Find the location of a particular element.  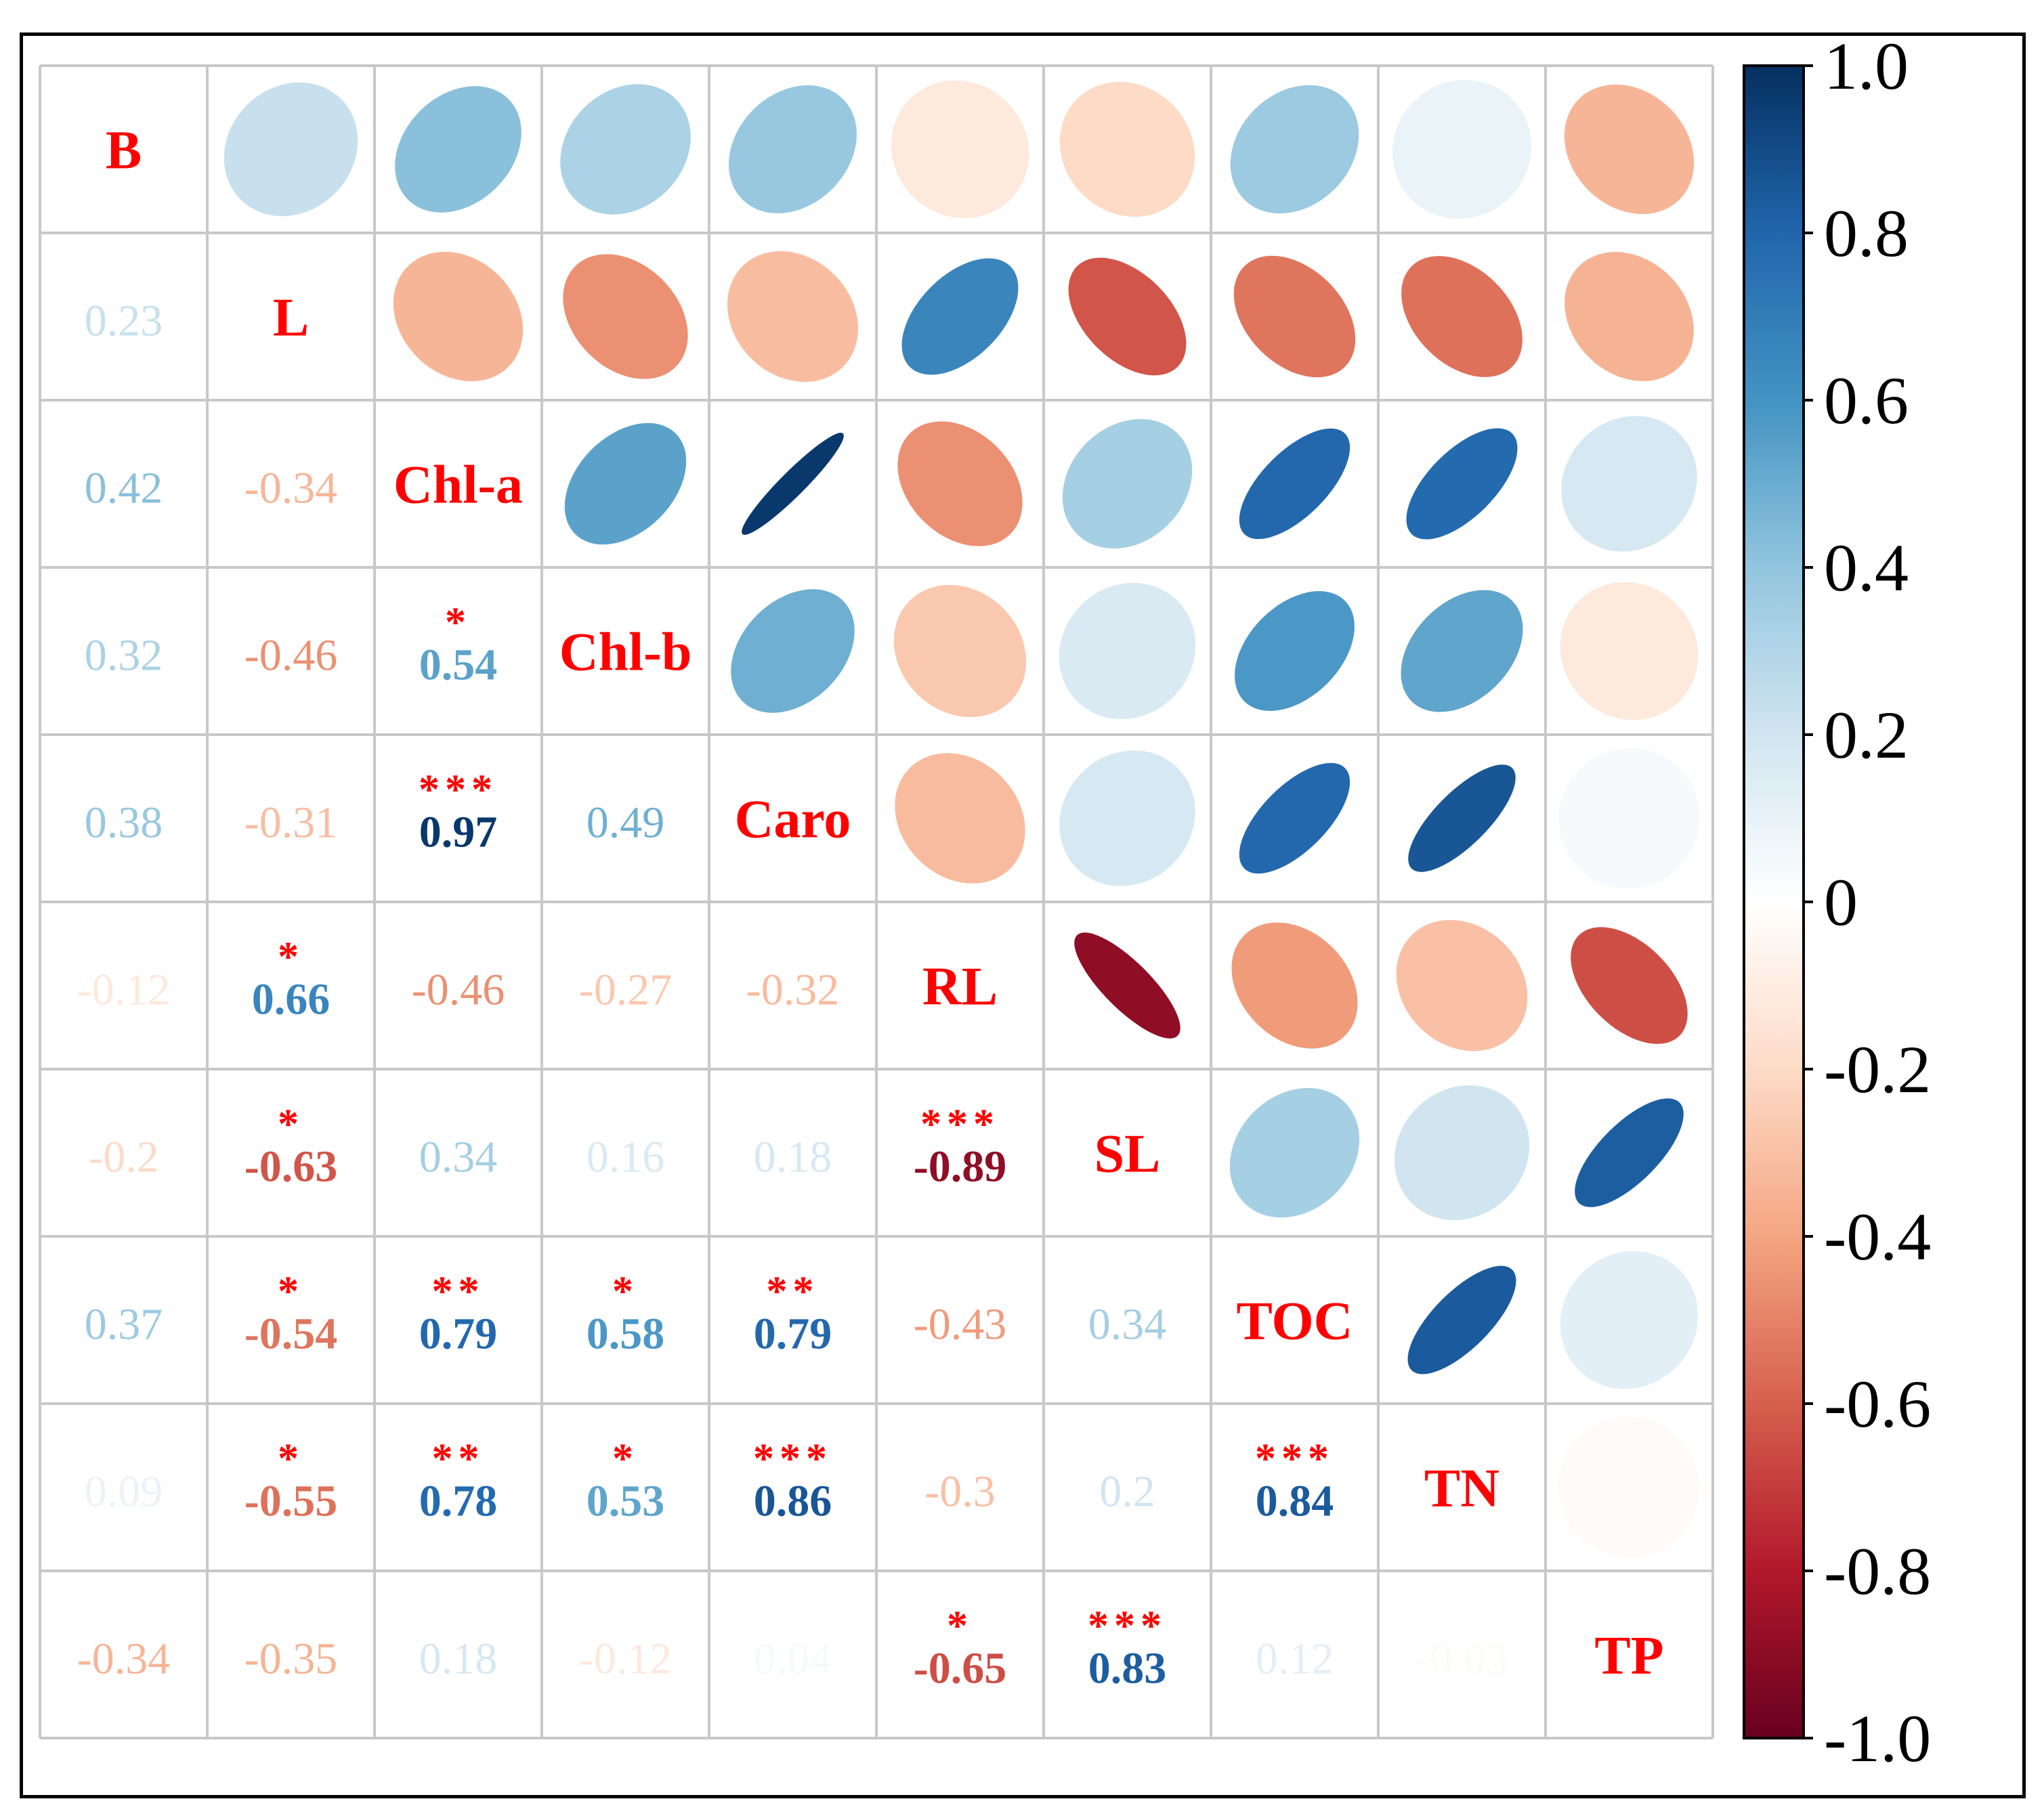

significance-tn-toc: *** is located at coordinates (1294, 1459).